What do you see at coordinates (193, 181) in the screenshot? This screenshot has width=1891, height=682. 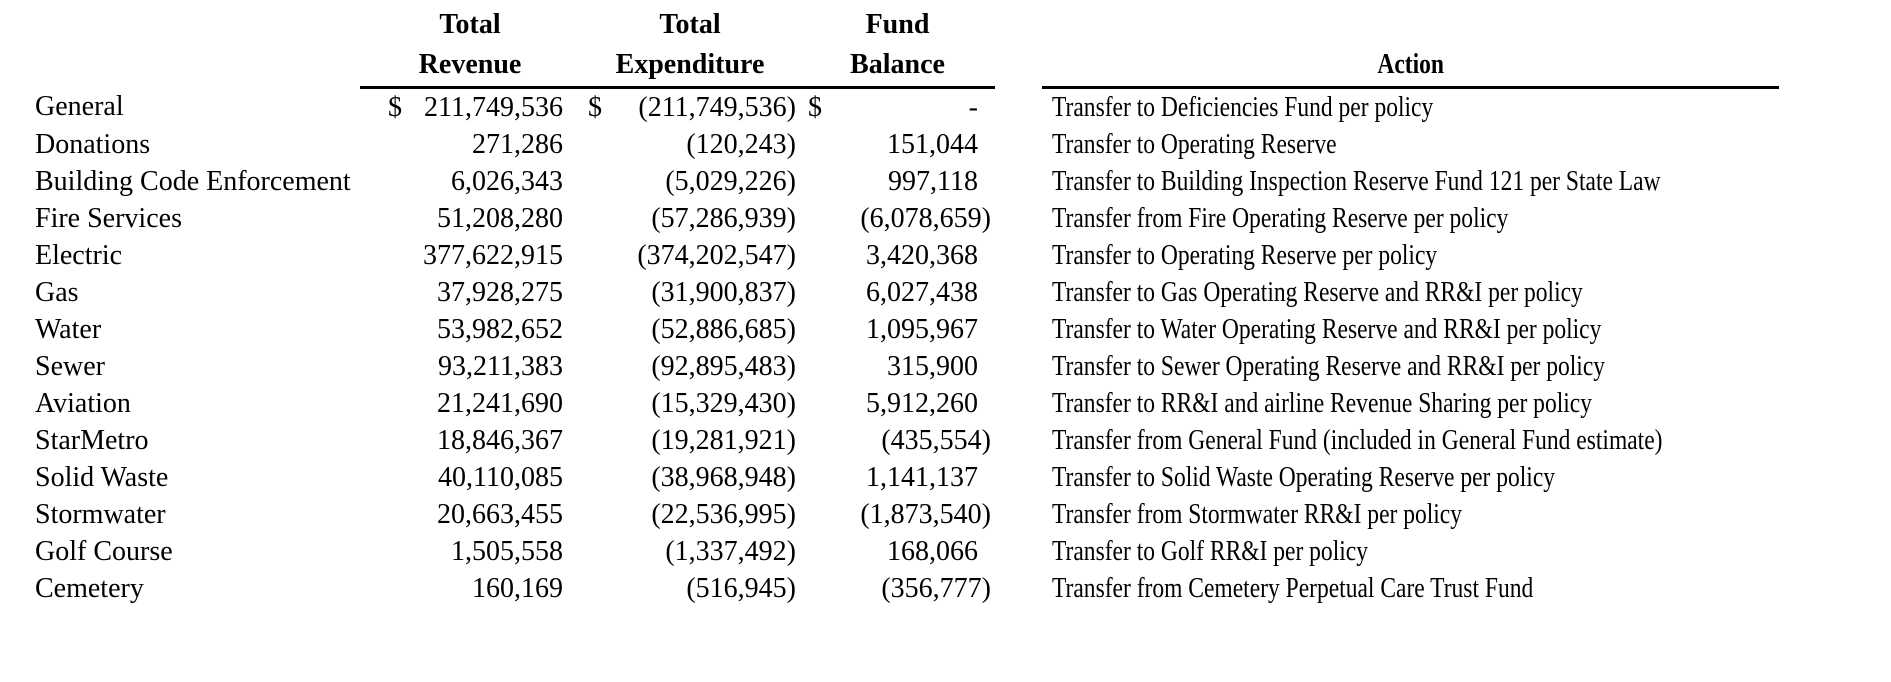 I see `fund-name-cell: Building Code Enforcement` at bounding box center [193, 181].